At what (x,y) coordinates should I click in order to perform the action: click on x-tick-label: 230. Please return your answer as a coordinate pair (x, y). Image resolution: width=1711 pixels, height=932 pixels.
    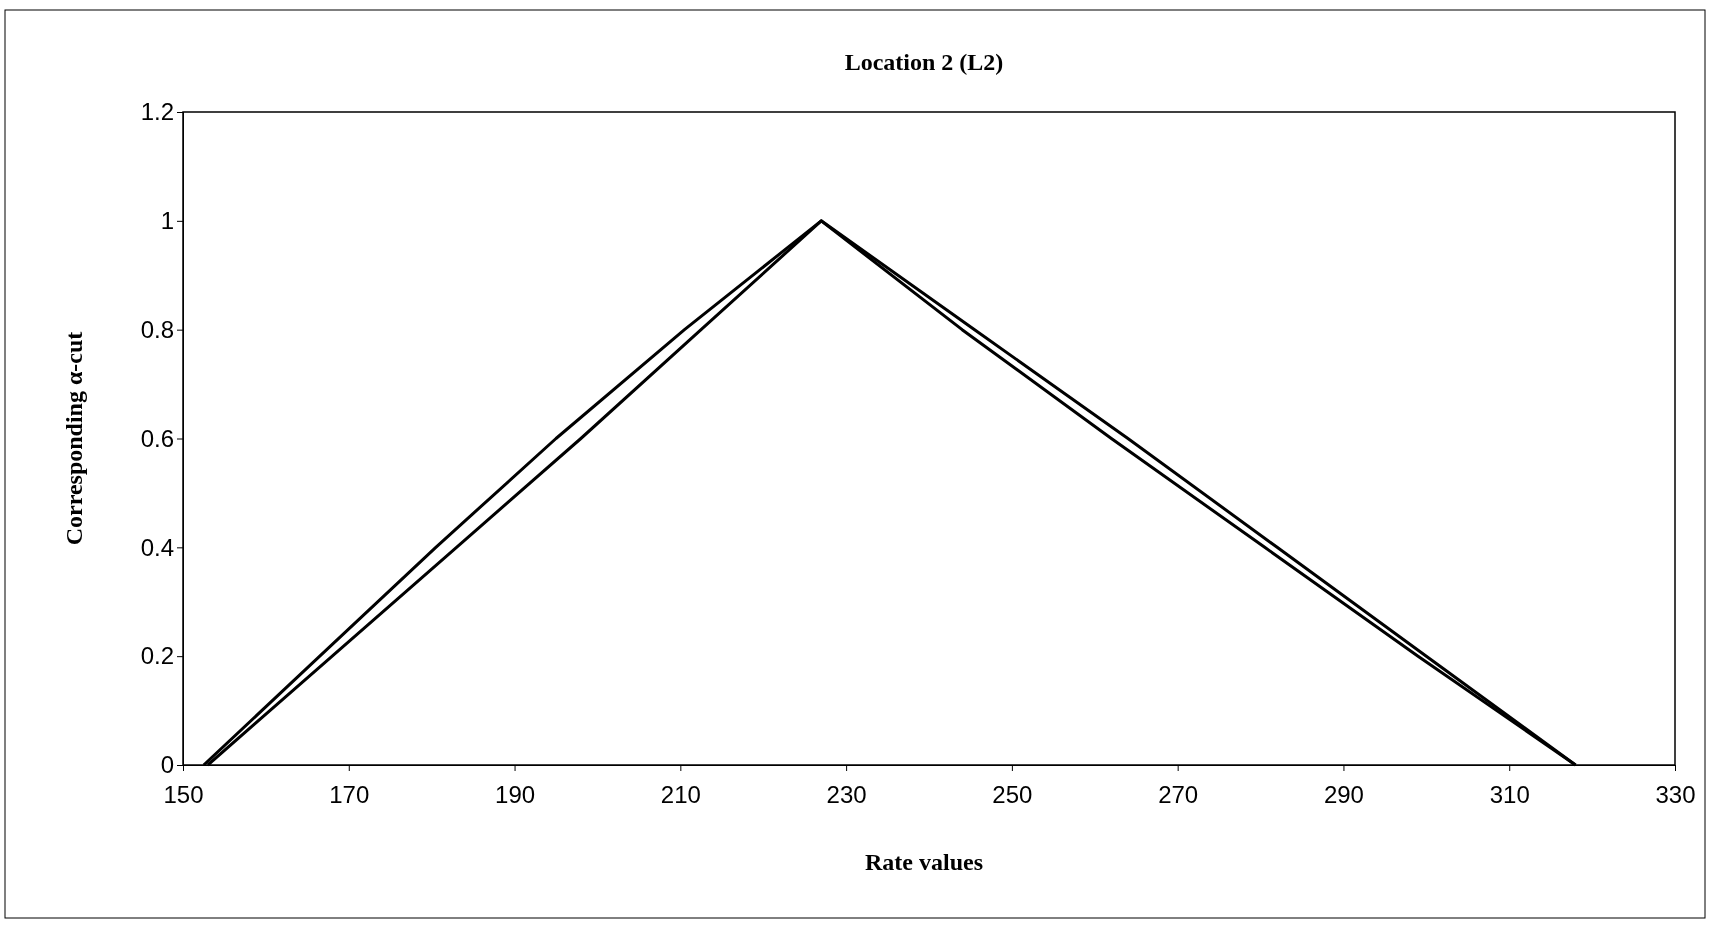
    Looking at the image, I should click on (846, 794).